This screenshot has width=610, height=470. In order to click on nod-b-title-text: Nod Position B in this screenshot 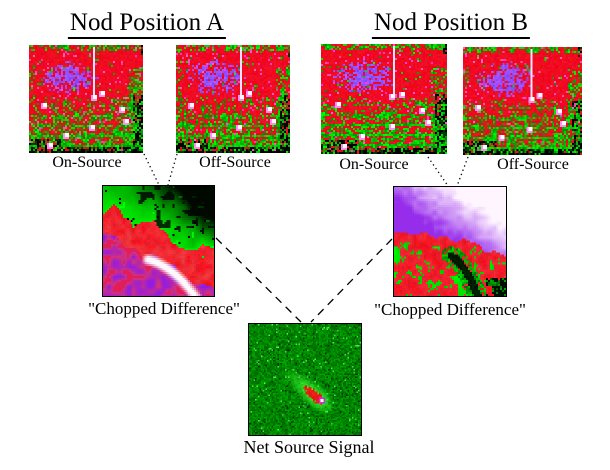, I will do `click(451, 24)`.